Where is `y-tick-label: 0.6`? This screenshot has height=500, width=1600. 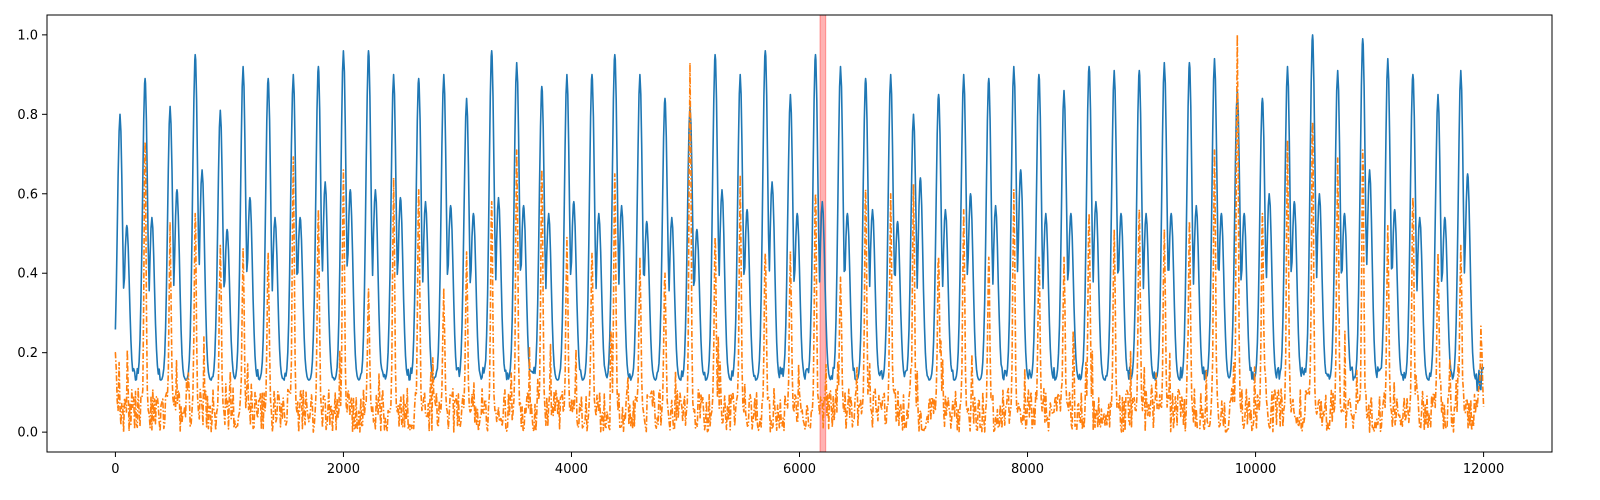
y-tick-label: 0.6 is located at coordinates (27, 194).